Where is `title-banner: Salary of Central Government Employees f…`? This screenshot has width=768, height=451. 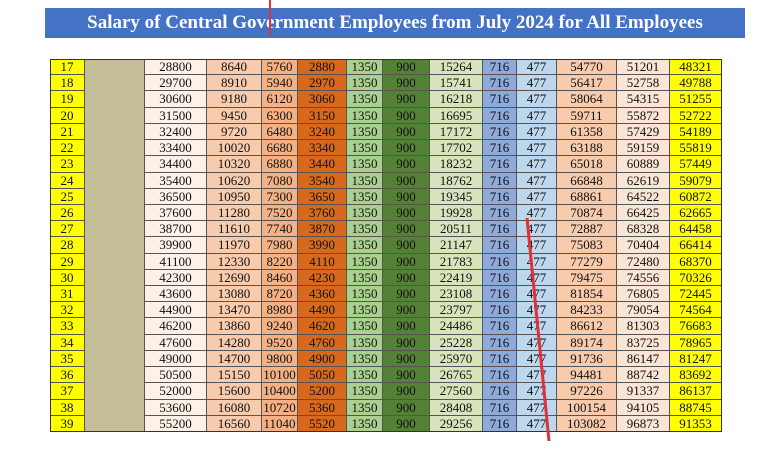
title-banner: Salary of Central Government Employees f… is located at coordinates (395, 23).